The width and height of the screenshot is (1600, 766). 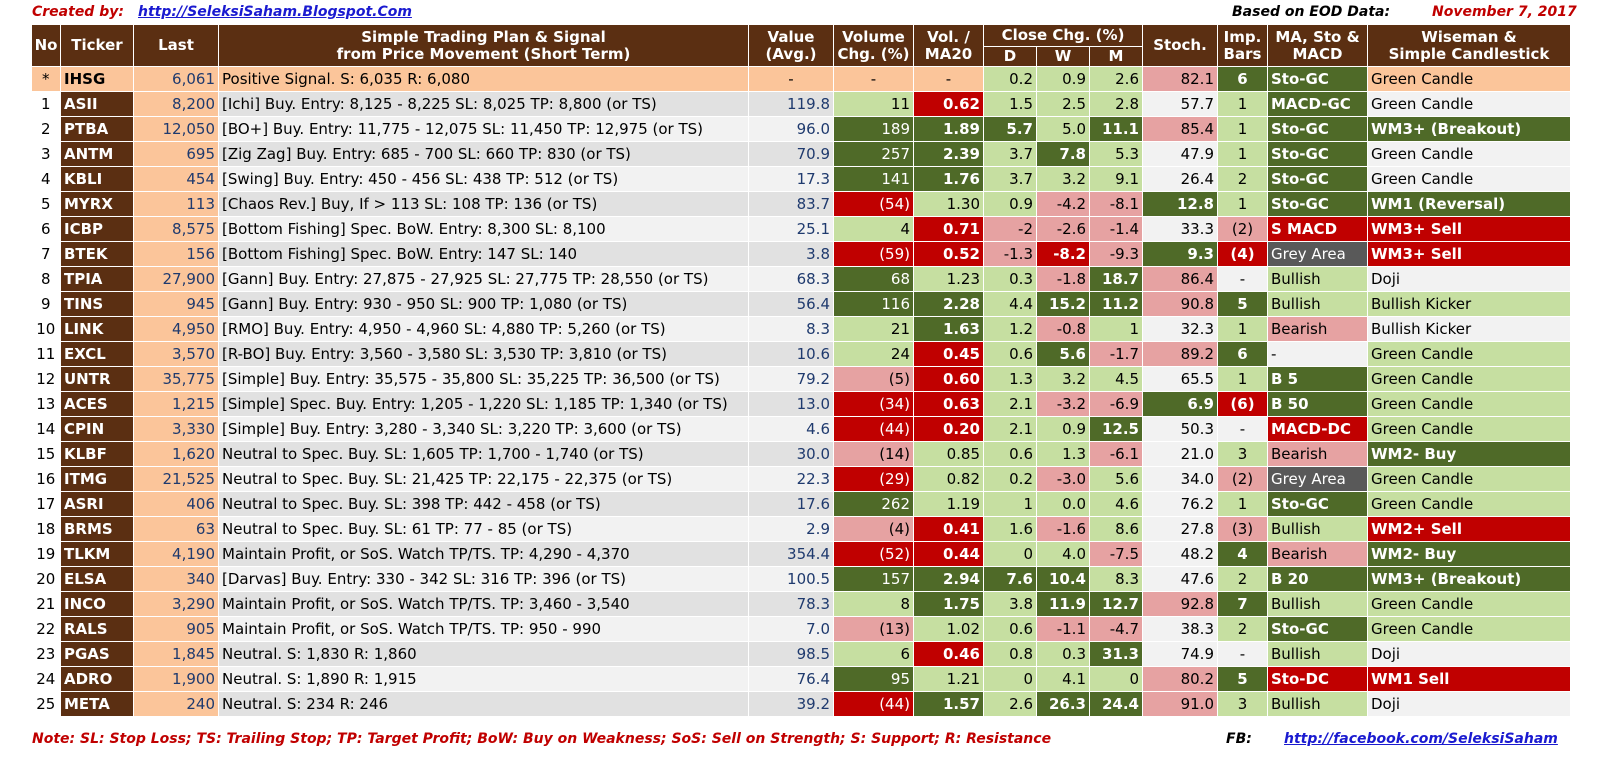 What do you see at coordinates (46, 204) in the screenshot?
I see `row-number: 5` at bounding box center [46, 204].